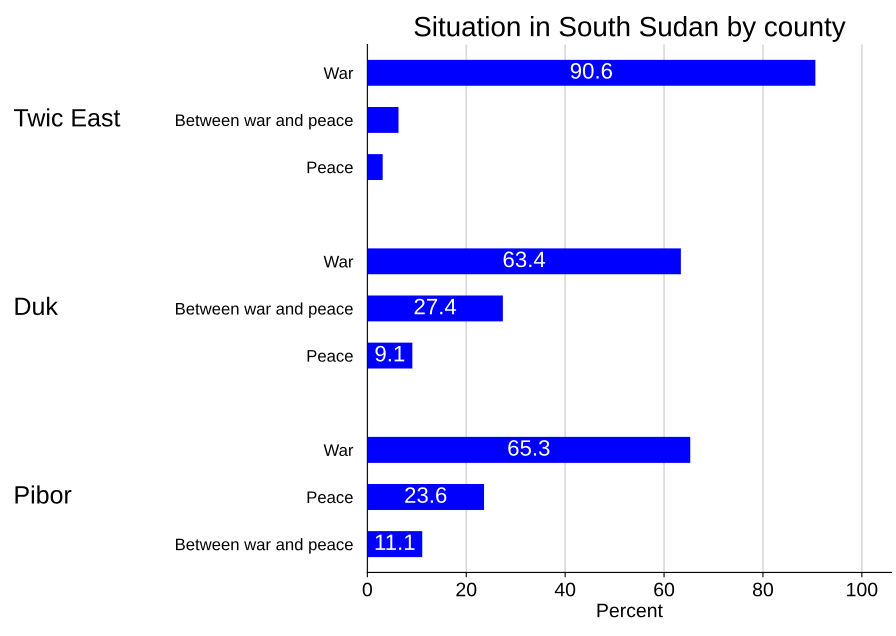  I want to click on x-tick-label: 100, so click(862, 589).